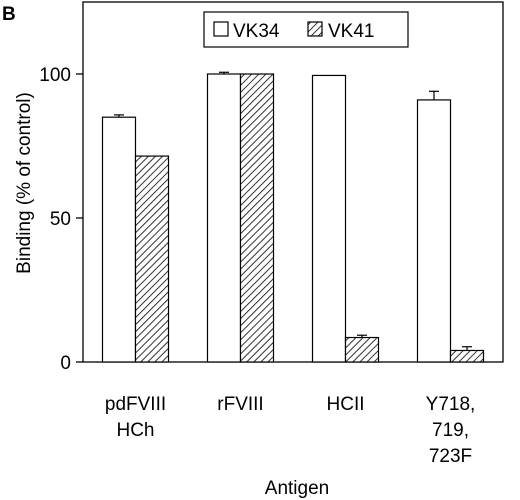 The width and height of the screenshot is (520, 500). I want to click on x-tick-label: pdFVIII HCh, so click(135, 417).